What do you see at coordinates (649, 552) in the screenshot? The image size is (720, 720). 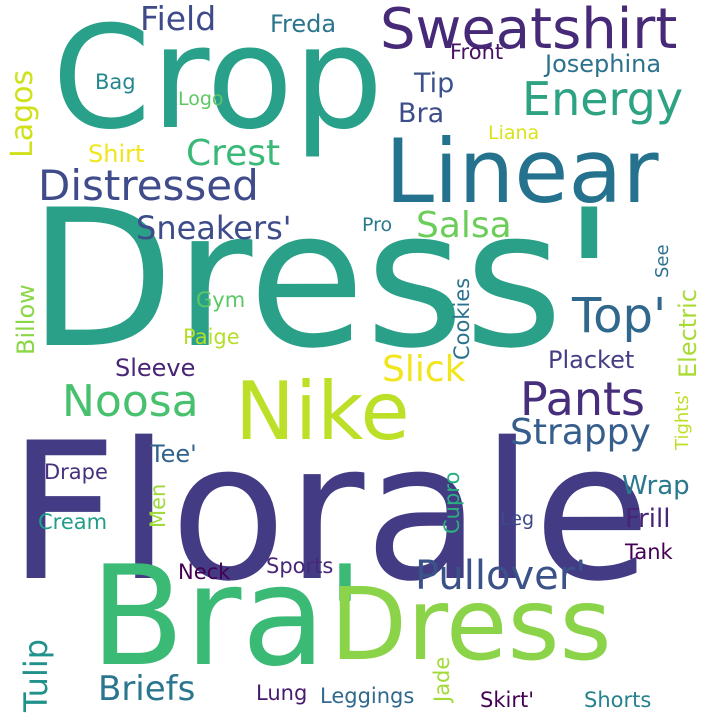 I see `word-tank: Tank` at bounding box center [649, 552].